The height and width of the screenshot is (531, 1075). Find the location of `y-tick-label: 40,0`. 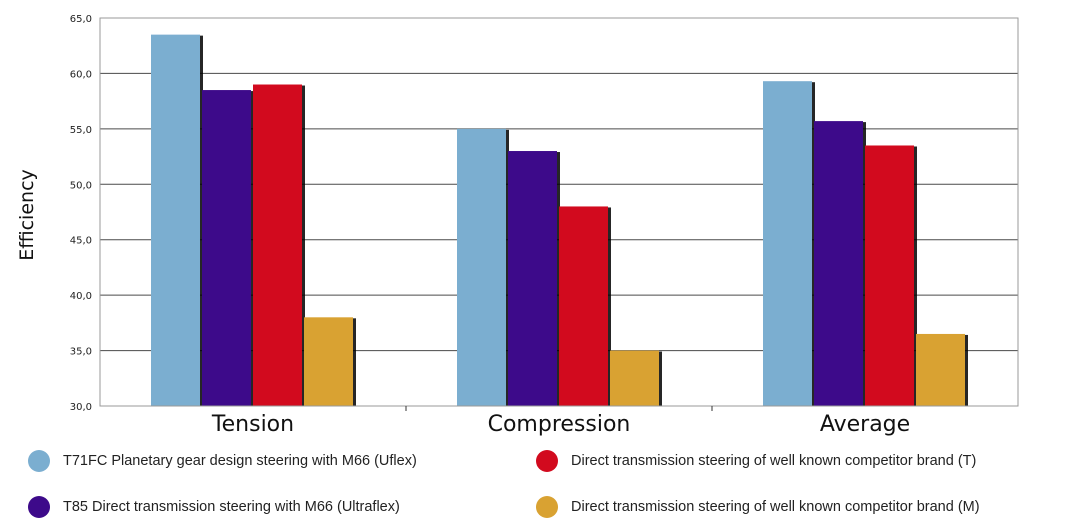

y-tick-label: 40,0 is located at coordinates (81, 296).